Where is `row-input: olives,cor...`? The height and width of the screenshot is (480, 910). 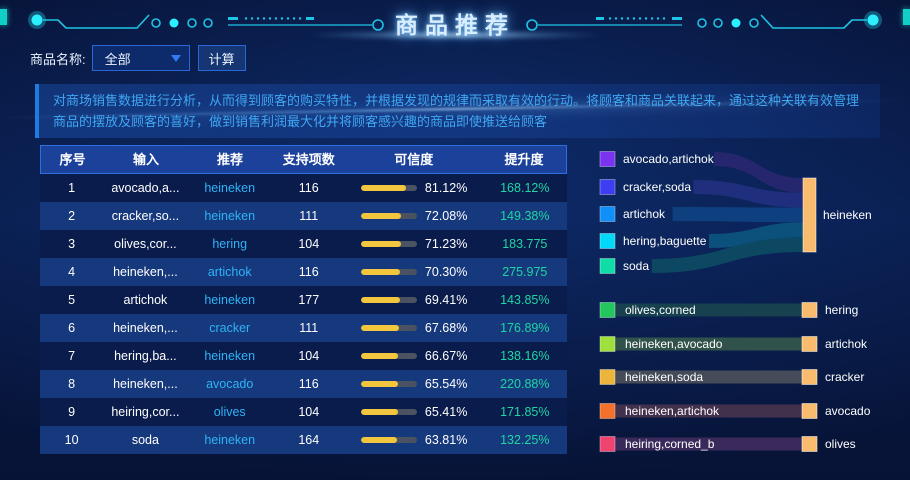
row-input: olives,cor... is located at coordinates (145, 244).